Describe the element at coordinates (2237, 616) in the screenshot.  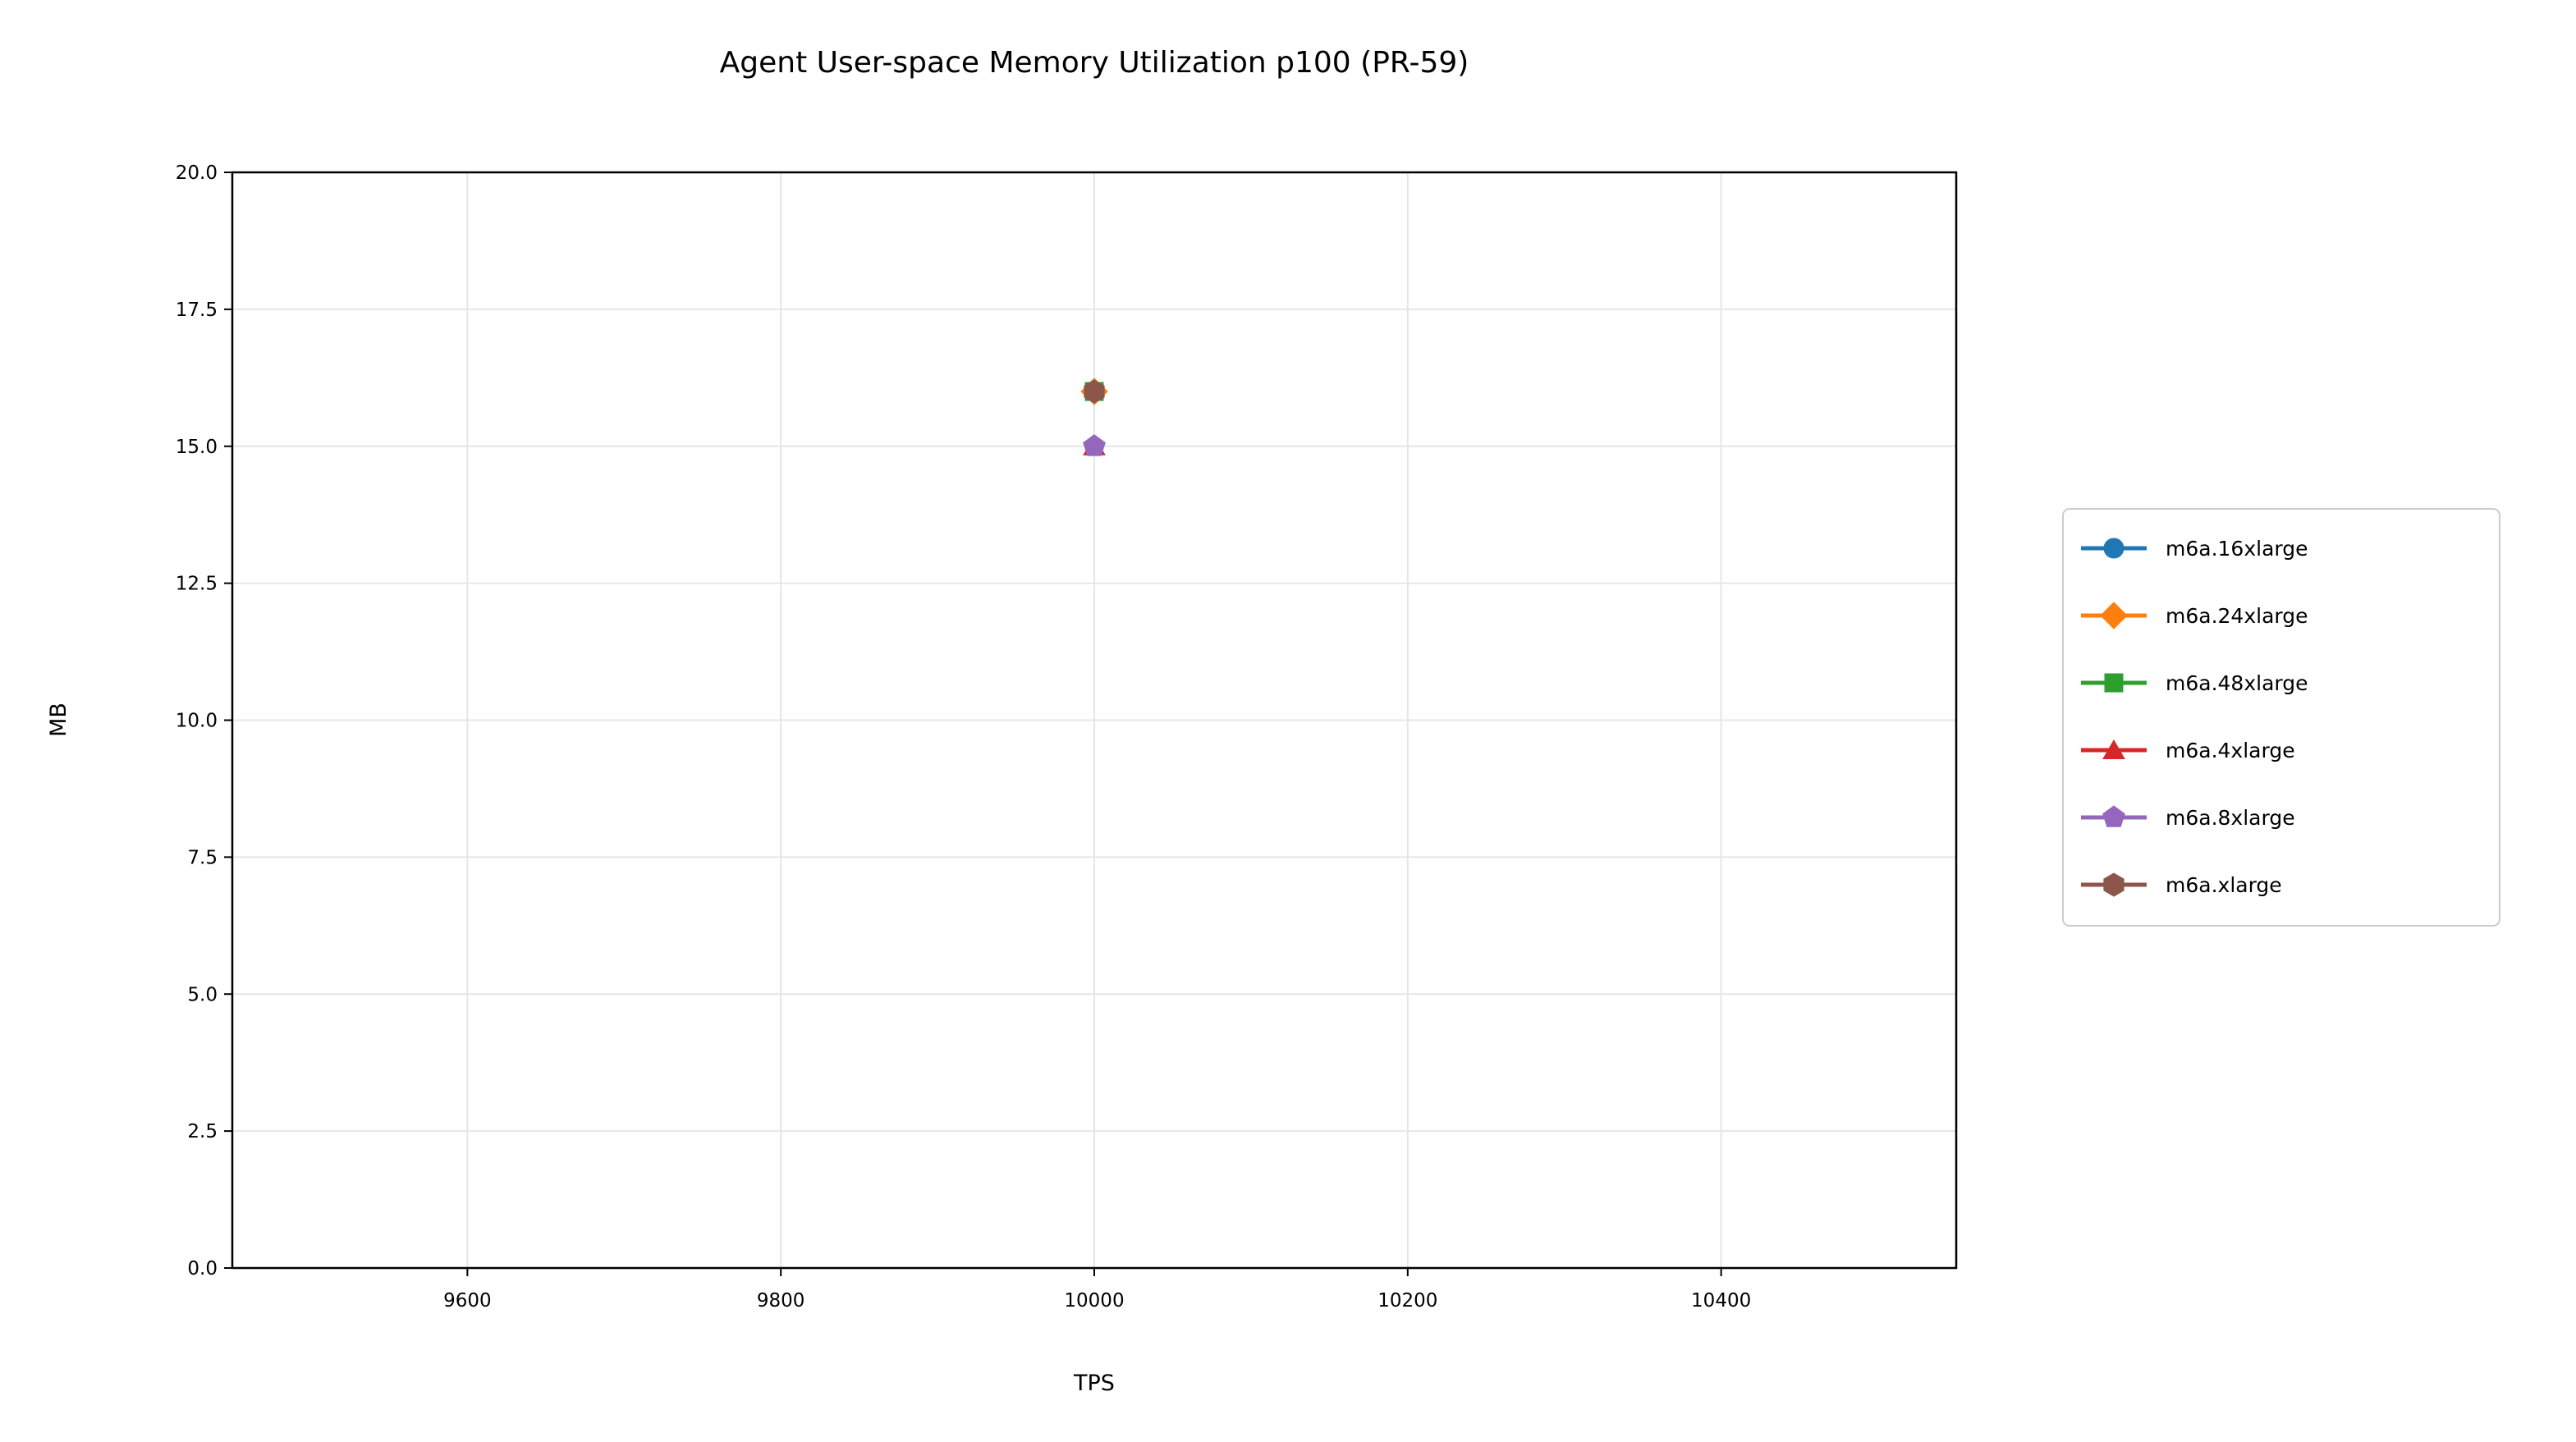
I see `legend-label: m6a.24xlarge` at that location.